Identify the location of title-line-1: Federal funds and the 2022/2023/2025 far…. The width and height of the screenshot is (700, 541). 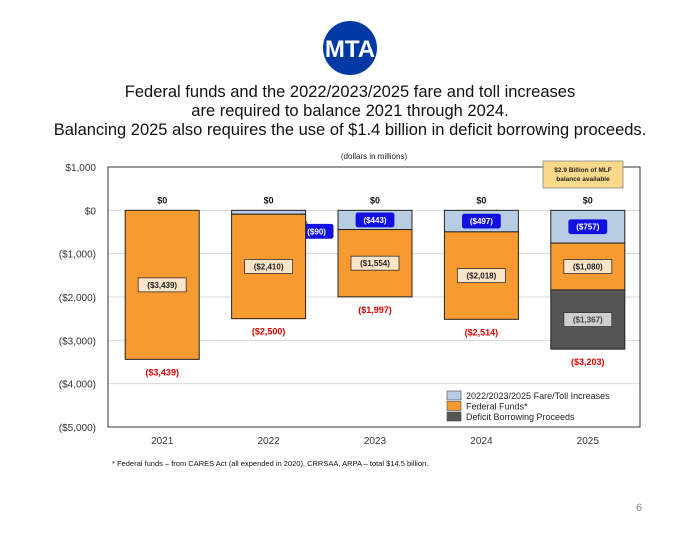
(350, 92).